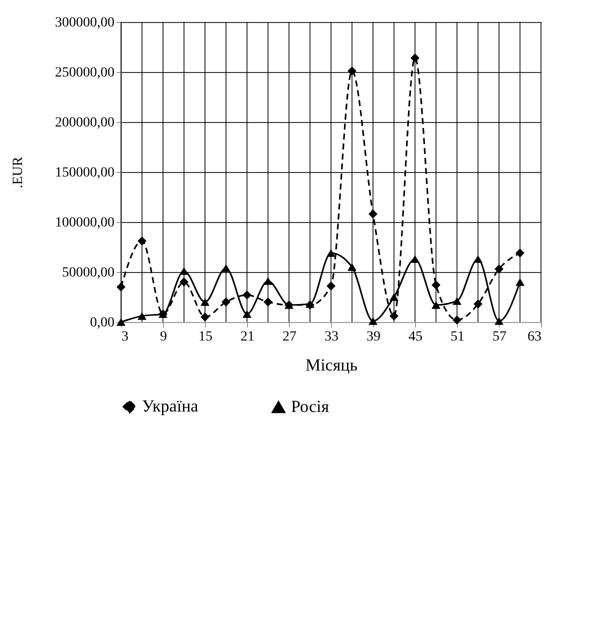  Describe the element at coordinates (331, 337) in the screenshot. I see `x-tick-label: 33` at that location.